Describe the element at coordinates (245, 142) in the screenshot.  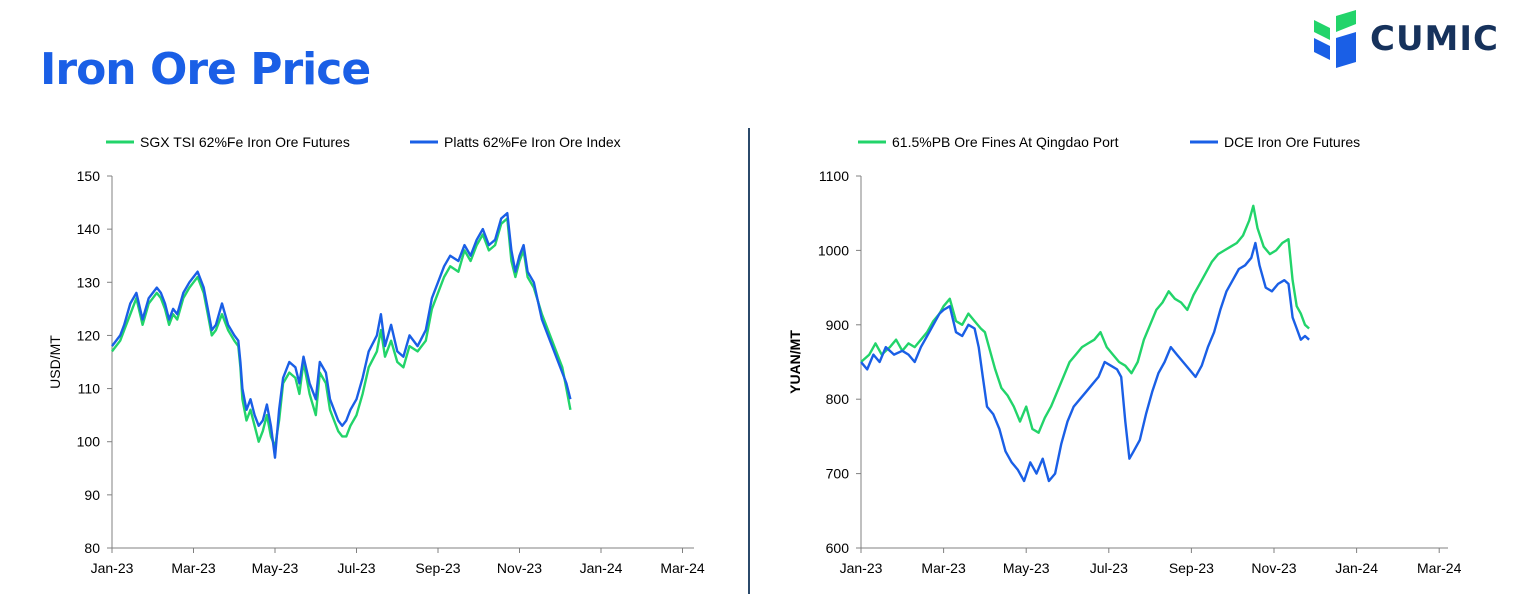
I see `legend-label-1: SGX TSI 62%Fe Iron Ore Futures` at that location.